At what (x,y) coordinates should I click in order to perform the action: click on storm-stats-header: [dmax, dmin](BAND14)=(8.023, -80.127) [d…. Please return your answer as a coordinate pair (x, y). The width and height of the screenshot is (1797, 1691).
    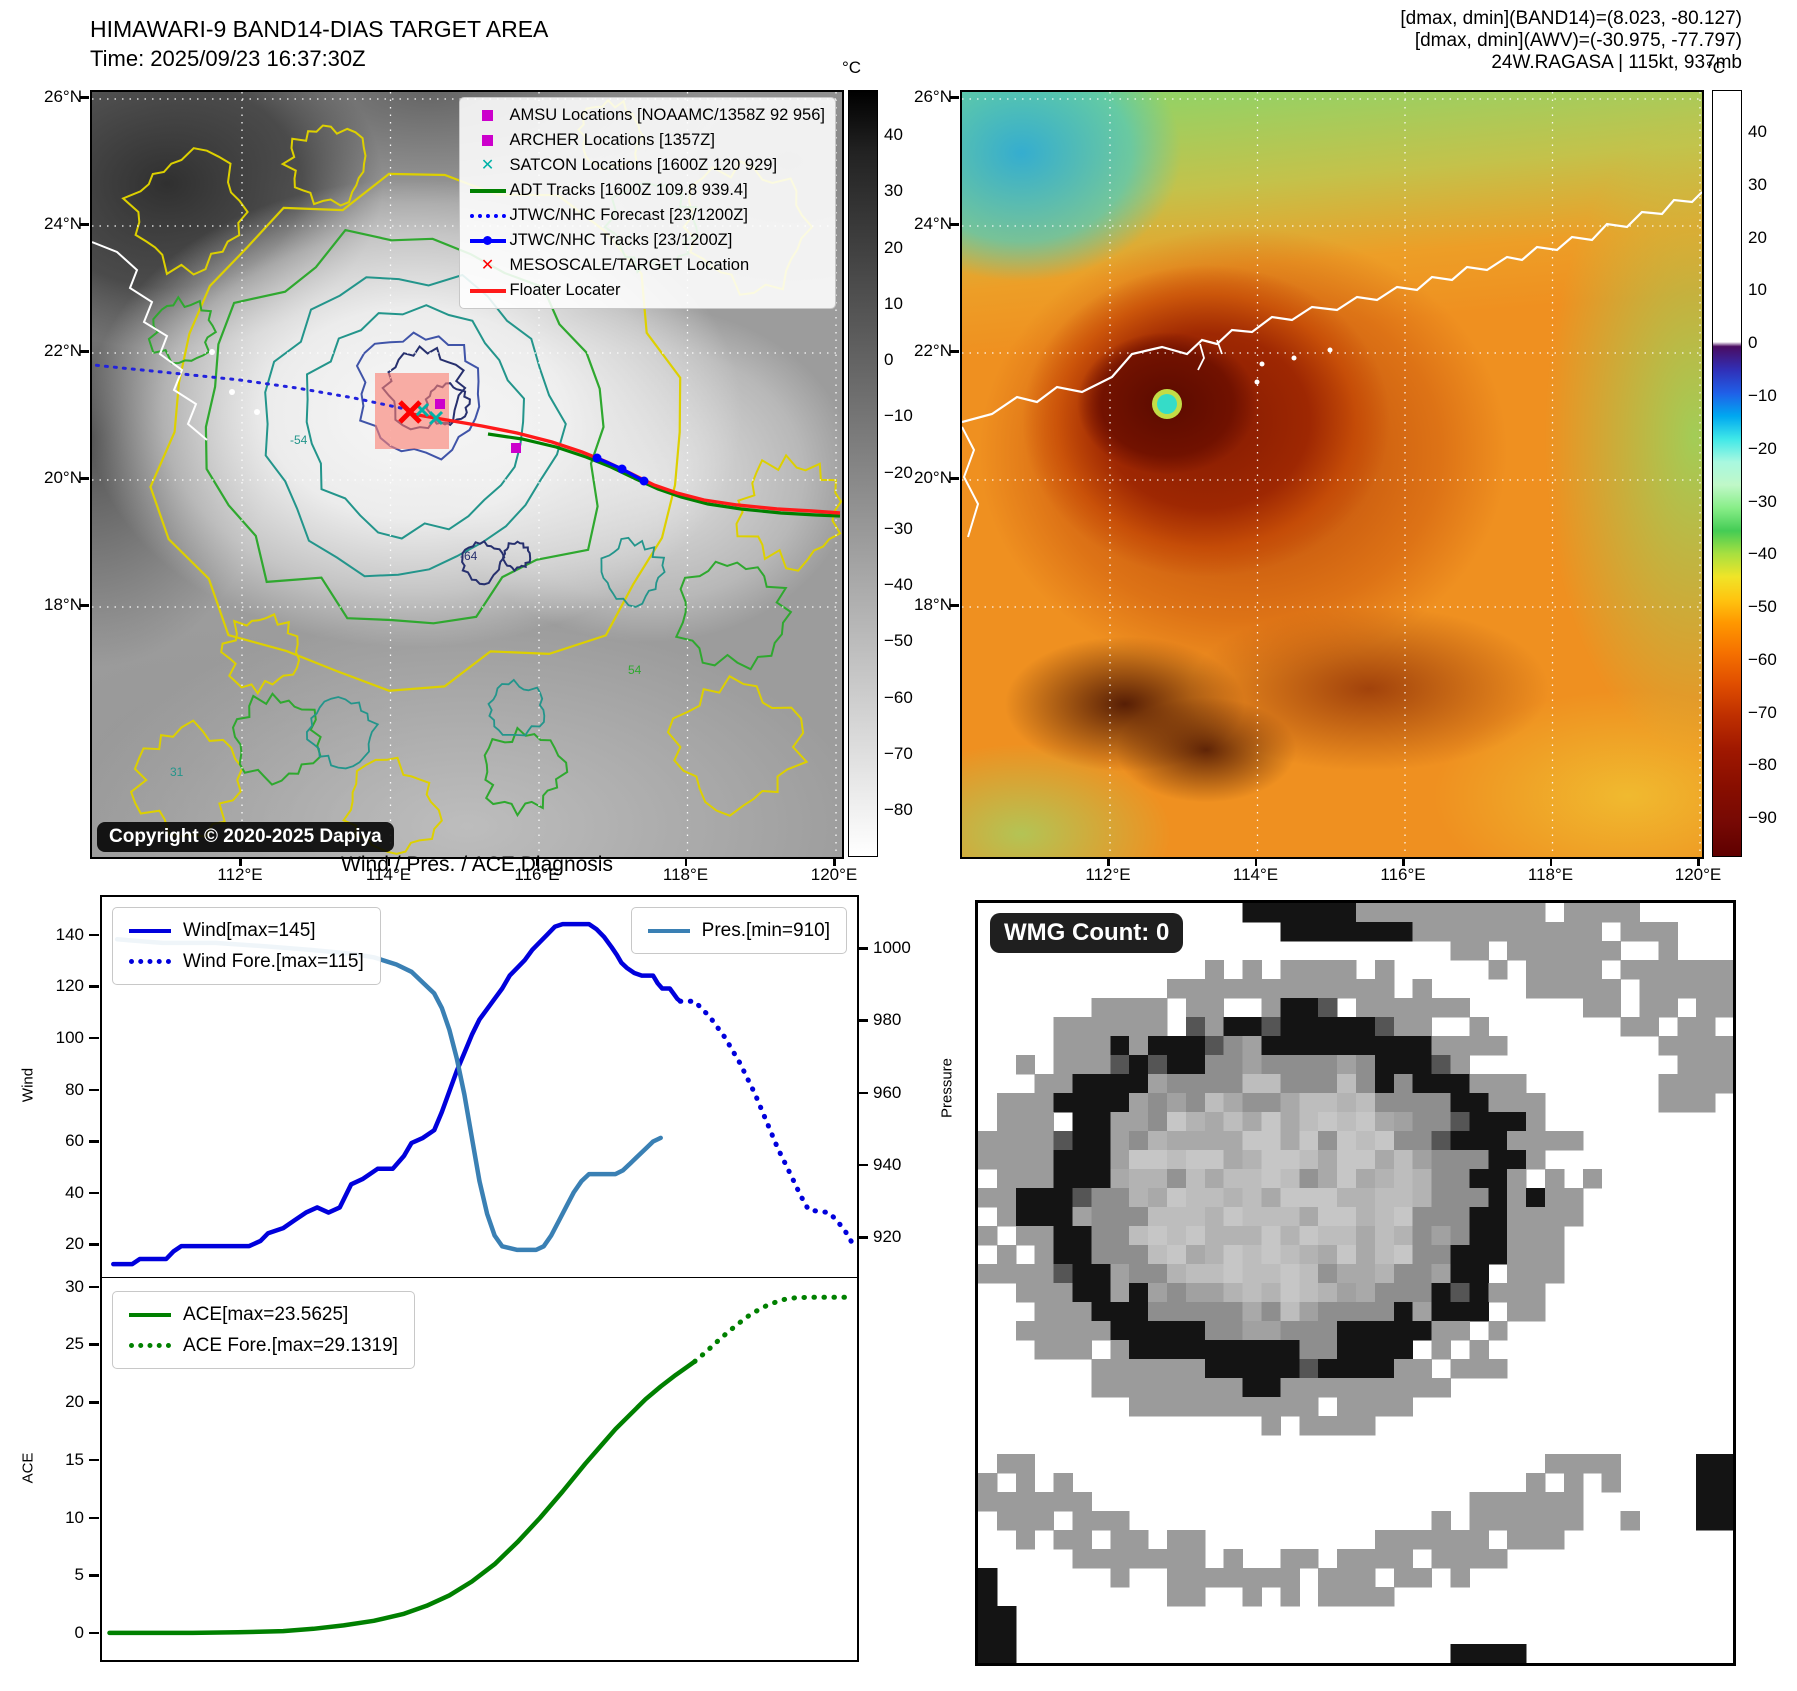
    Looking at the image, I should click on (1571, 41).